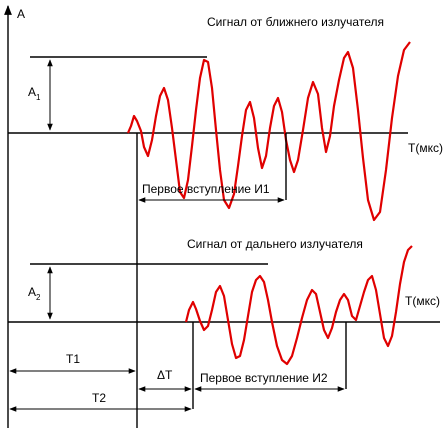 The height and width of the screenshot is (432, 447). What do you see at coordinates (21, 14) in the screenshot?
I see `amplitude-axis-label: A` at bounding box center [21, 14].